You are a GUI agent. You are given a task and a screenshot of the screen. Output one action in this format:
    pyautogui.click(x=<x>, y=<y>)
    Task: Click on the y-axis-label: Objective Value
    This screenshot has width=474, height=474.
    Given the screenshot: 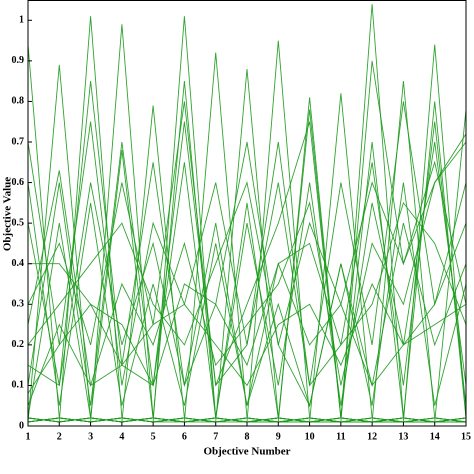 What is the action you would take?
    pyautogui.click(x=8, y=214)
    